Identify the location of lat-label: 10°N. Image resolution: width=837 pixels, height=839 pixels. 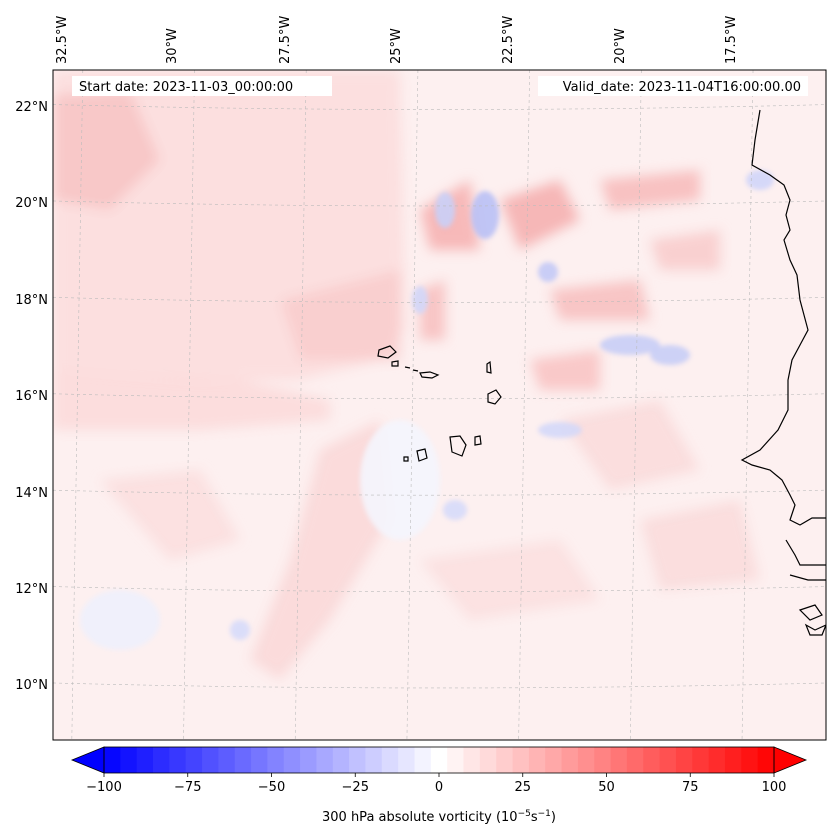
(31, 685).